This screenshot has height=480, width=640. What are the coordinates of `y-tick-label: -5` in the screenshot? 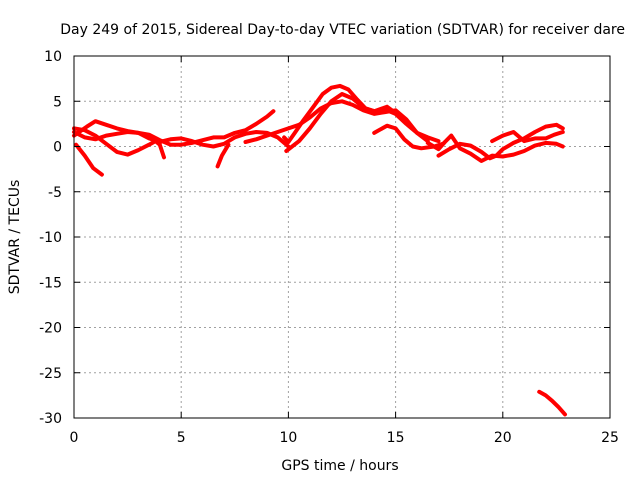 It's located at (55, 193).